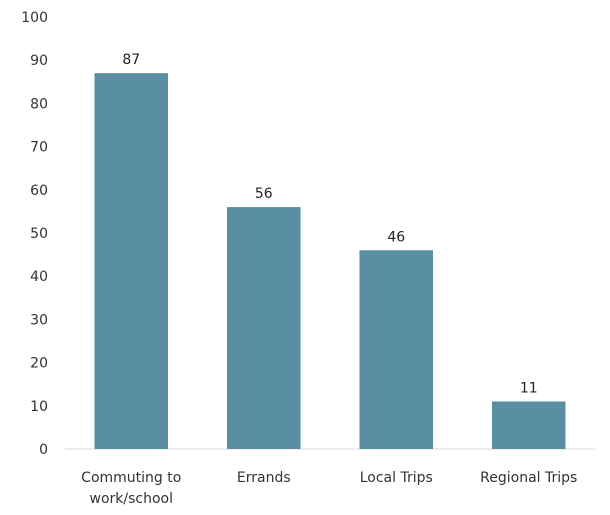  What do you see at coordinates (39, 234) in the screenshot?
I see `y-tick-label: 50` at bounding box center [39, 234].